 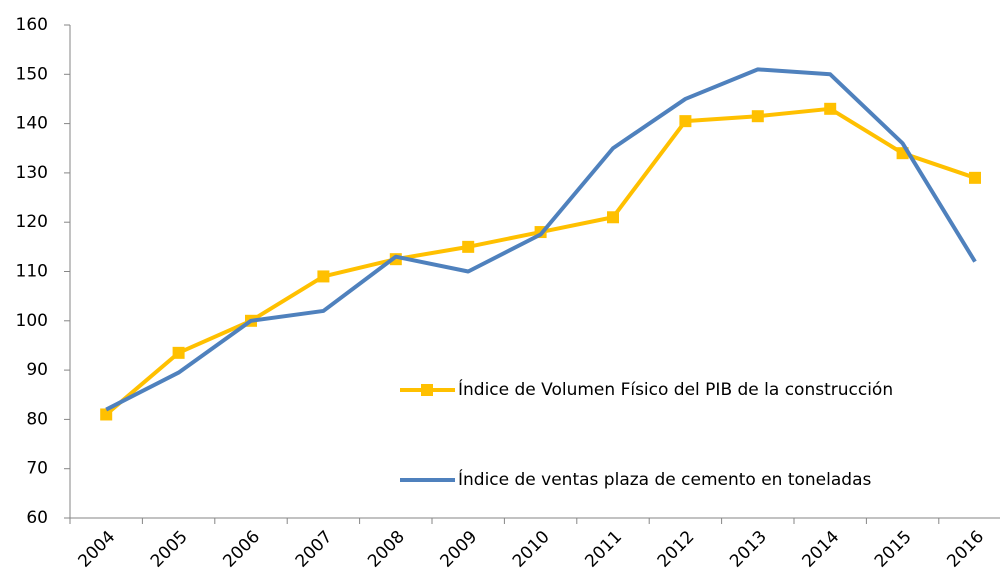 I want to click on x-tick-label: 2011, so click(x=603, y=549).